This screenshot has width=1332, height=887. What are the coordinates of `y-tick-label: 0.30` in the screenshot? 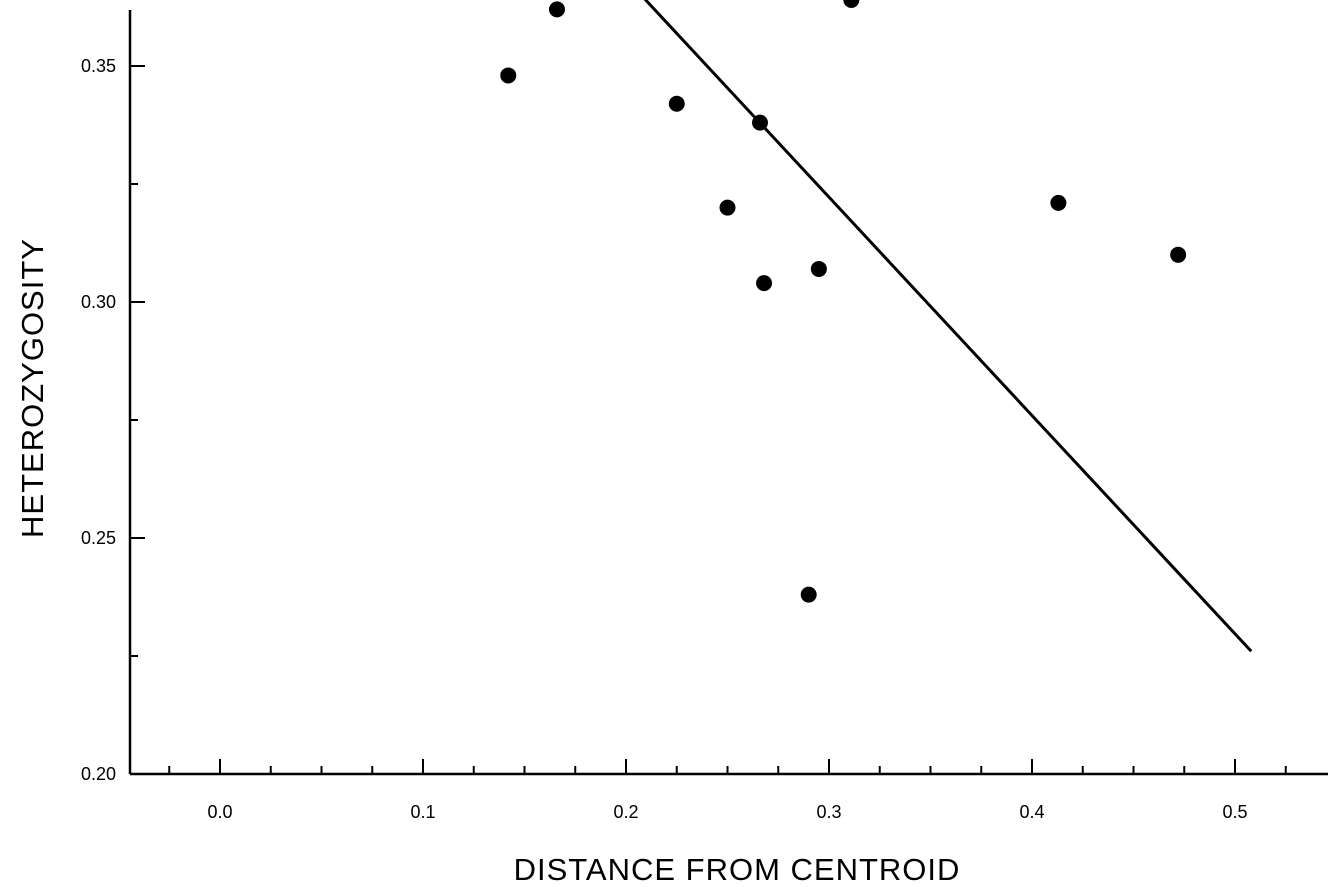 It's located at (98, 302).